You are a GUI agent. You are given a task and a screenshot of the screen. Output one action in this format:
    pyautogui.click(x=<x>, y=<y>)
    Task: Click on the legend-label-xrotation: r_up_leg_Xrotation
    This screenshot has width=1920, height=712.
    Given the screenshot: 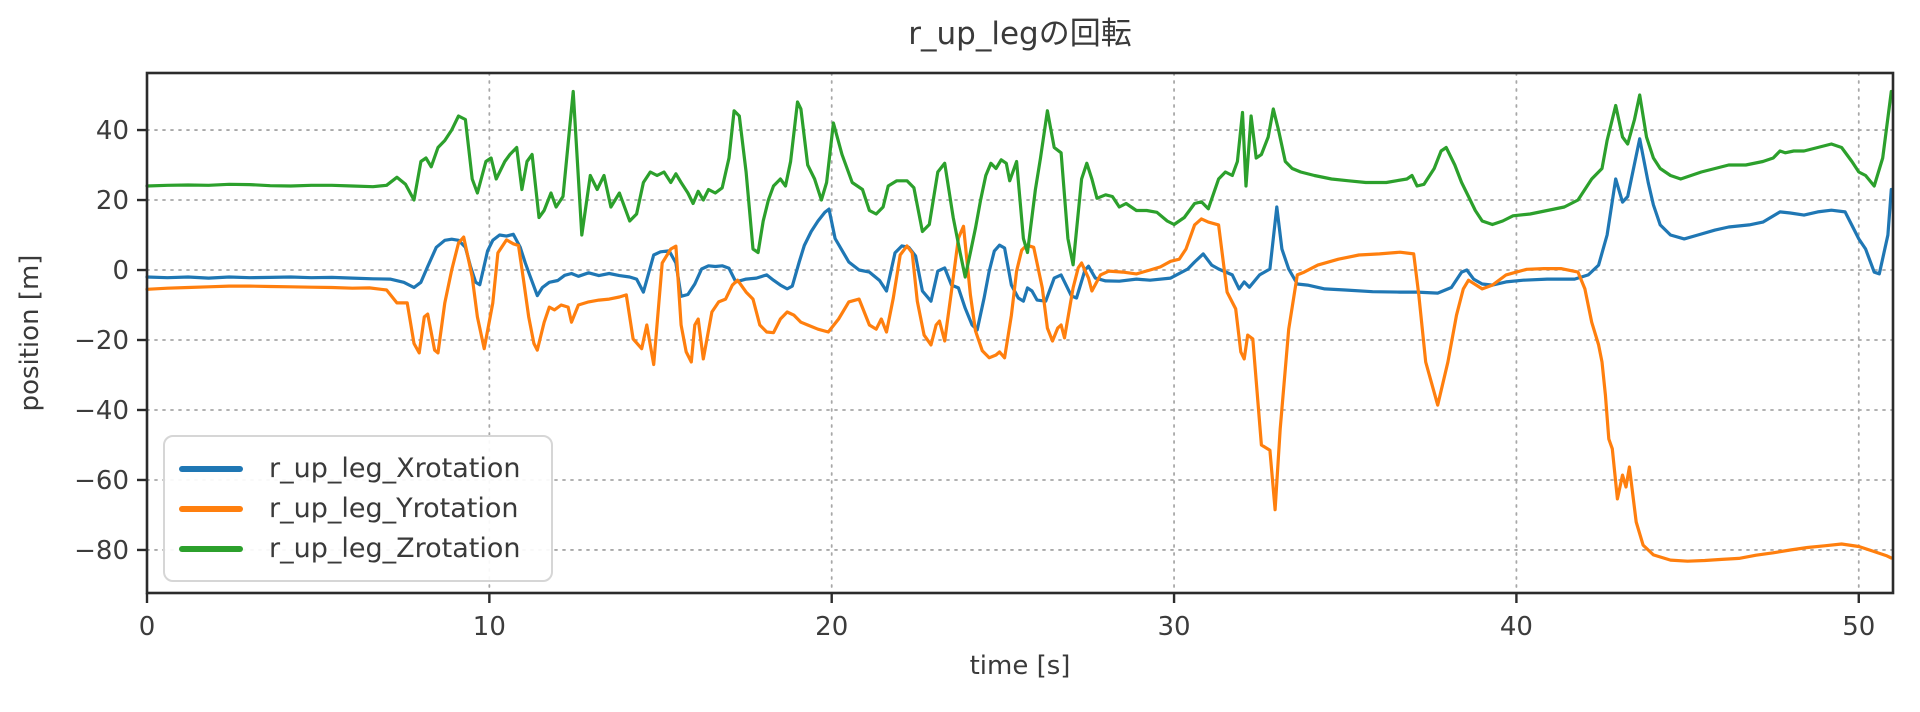 What is the action you would take?
    pyautogui.click(x=395, y=468)
    